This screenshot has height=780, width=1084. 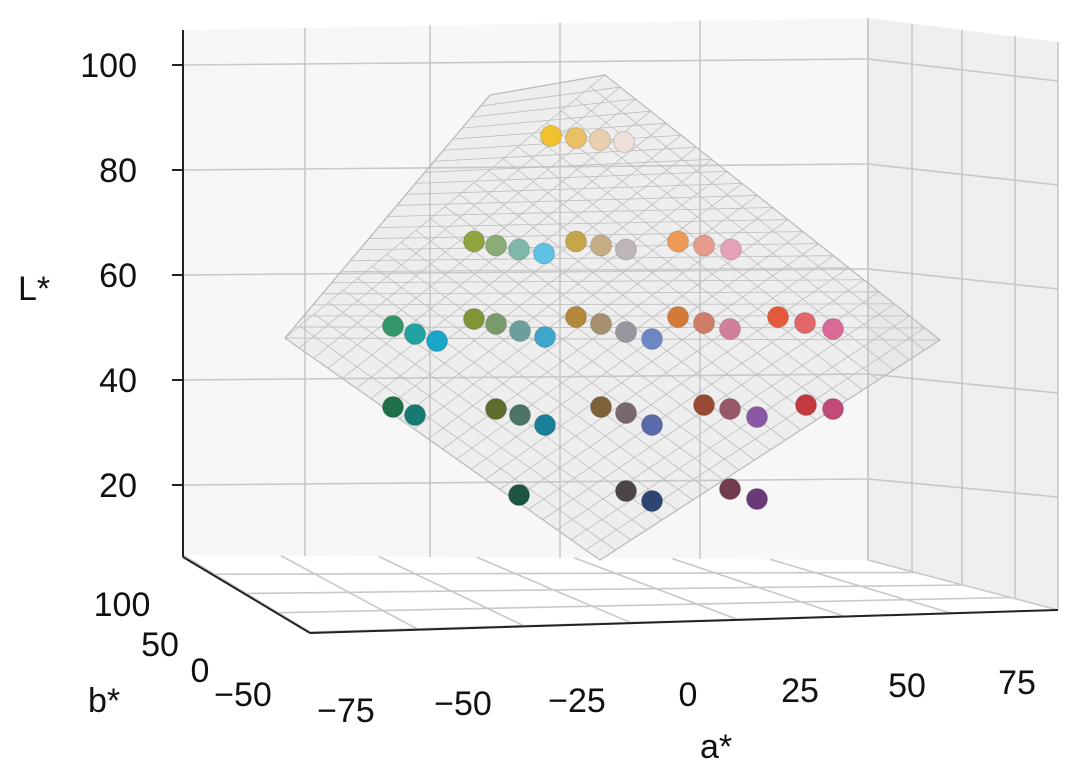 What do you see at coordinates (122, 605) in the screenshot?
I see `y-tick-label: 100` at bounding box center [122, 605].